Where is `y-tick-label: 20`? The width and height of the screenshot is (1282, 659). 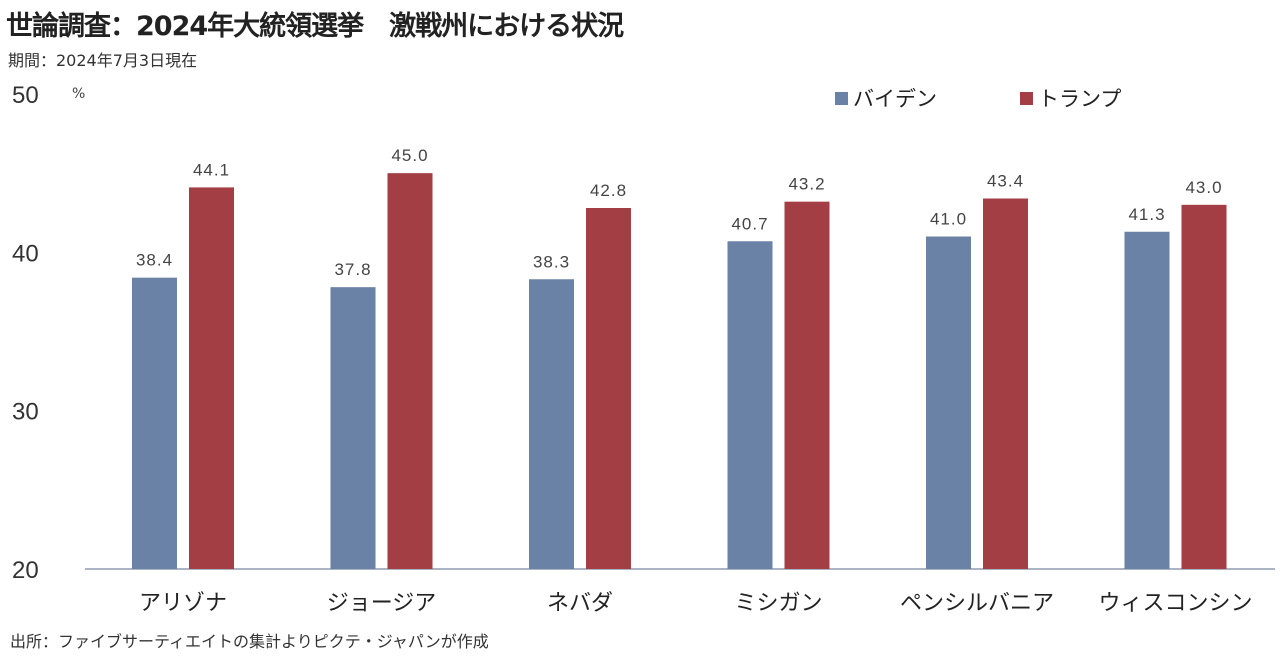 y-tick-label: 20 is located at coordinates (25, 570).